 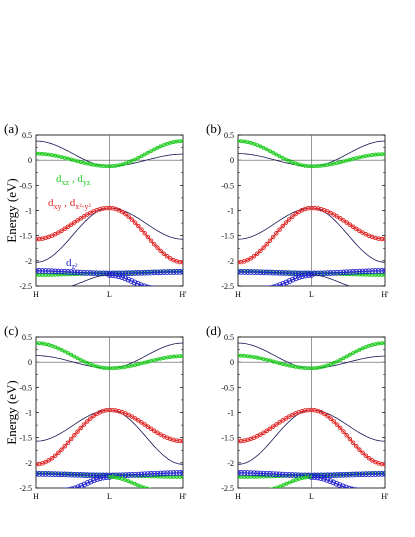 I want to click on orbital-annotation: dz², so click(x=72, y=264).